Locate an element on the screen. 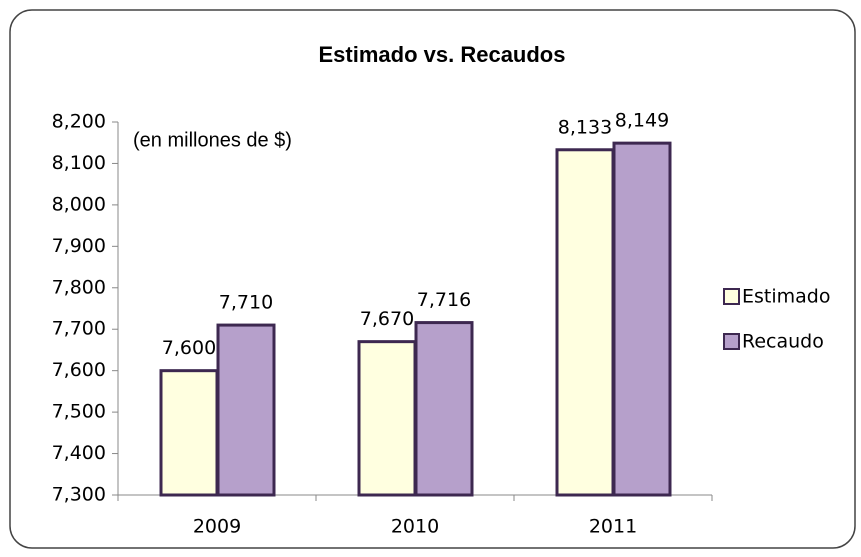 The width and height of the screenshot is (861, 557). y-tick-label: 8,200 is located at coordinates (79, 122).